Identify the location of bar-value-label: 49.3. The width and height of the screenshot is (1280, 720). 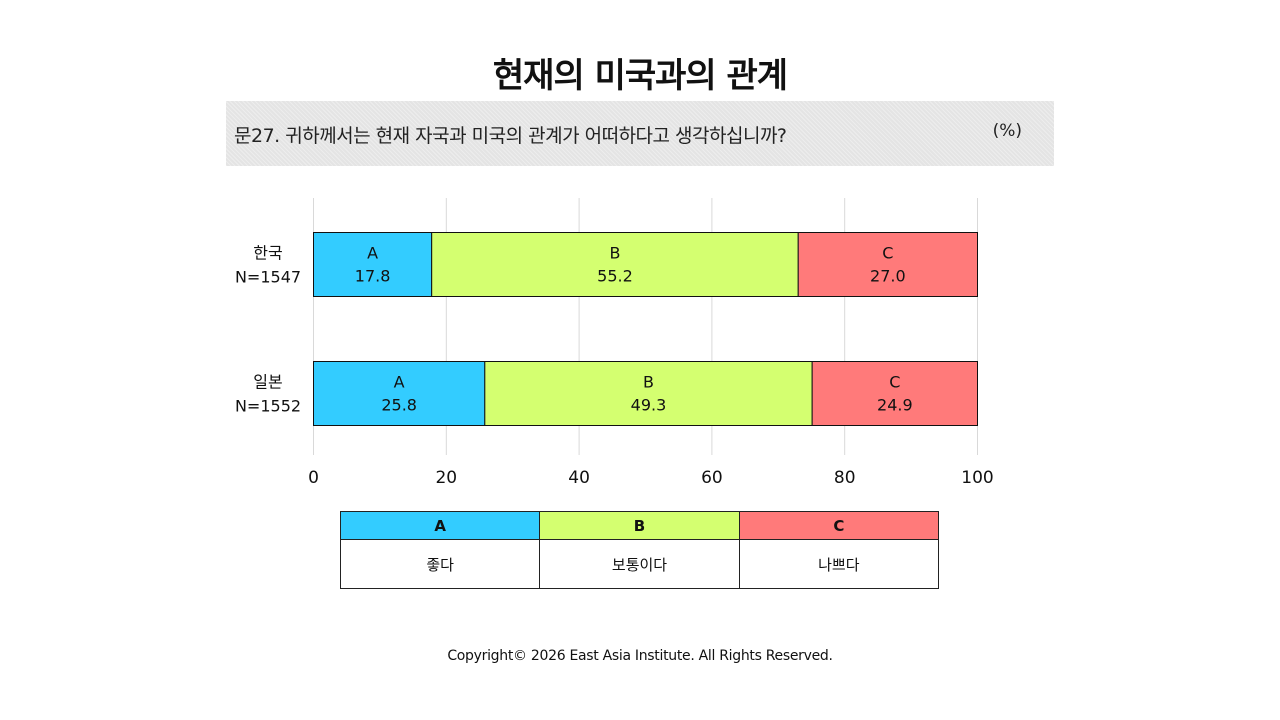
(649, 405).